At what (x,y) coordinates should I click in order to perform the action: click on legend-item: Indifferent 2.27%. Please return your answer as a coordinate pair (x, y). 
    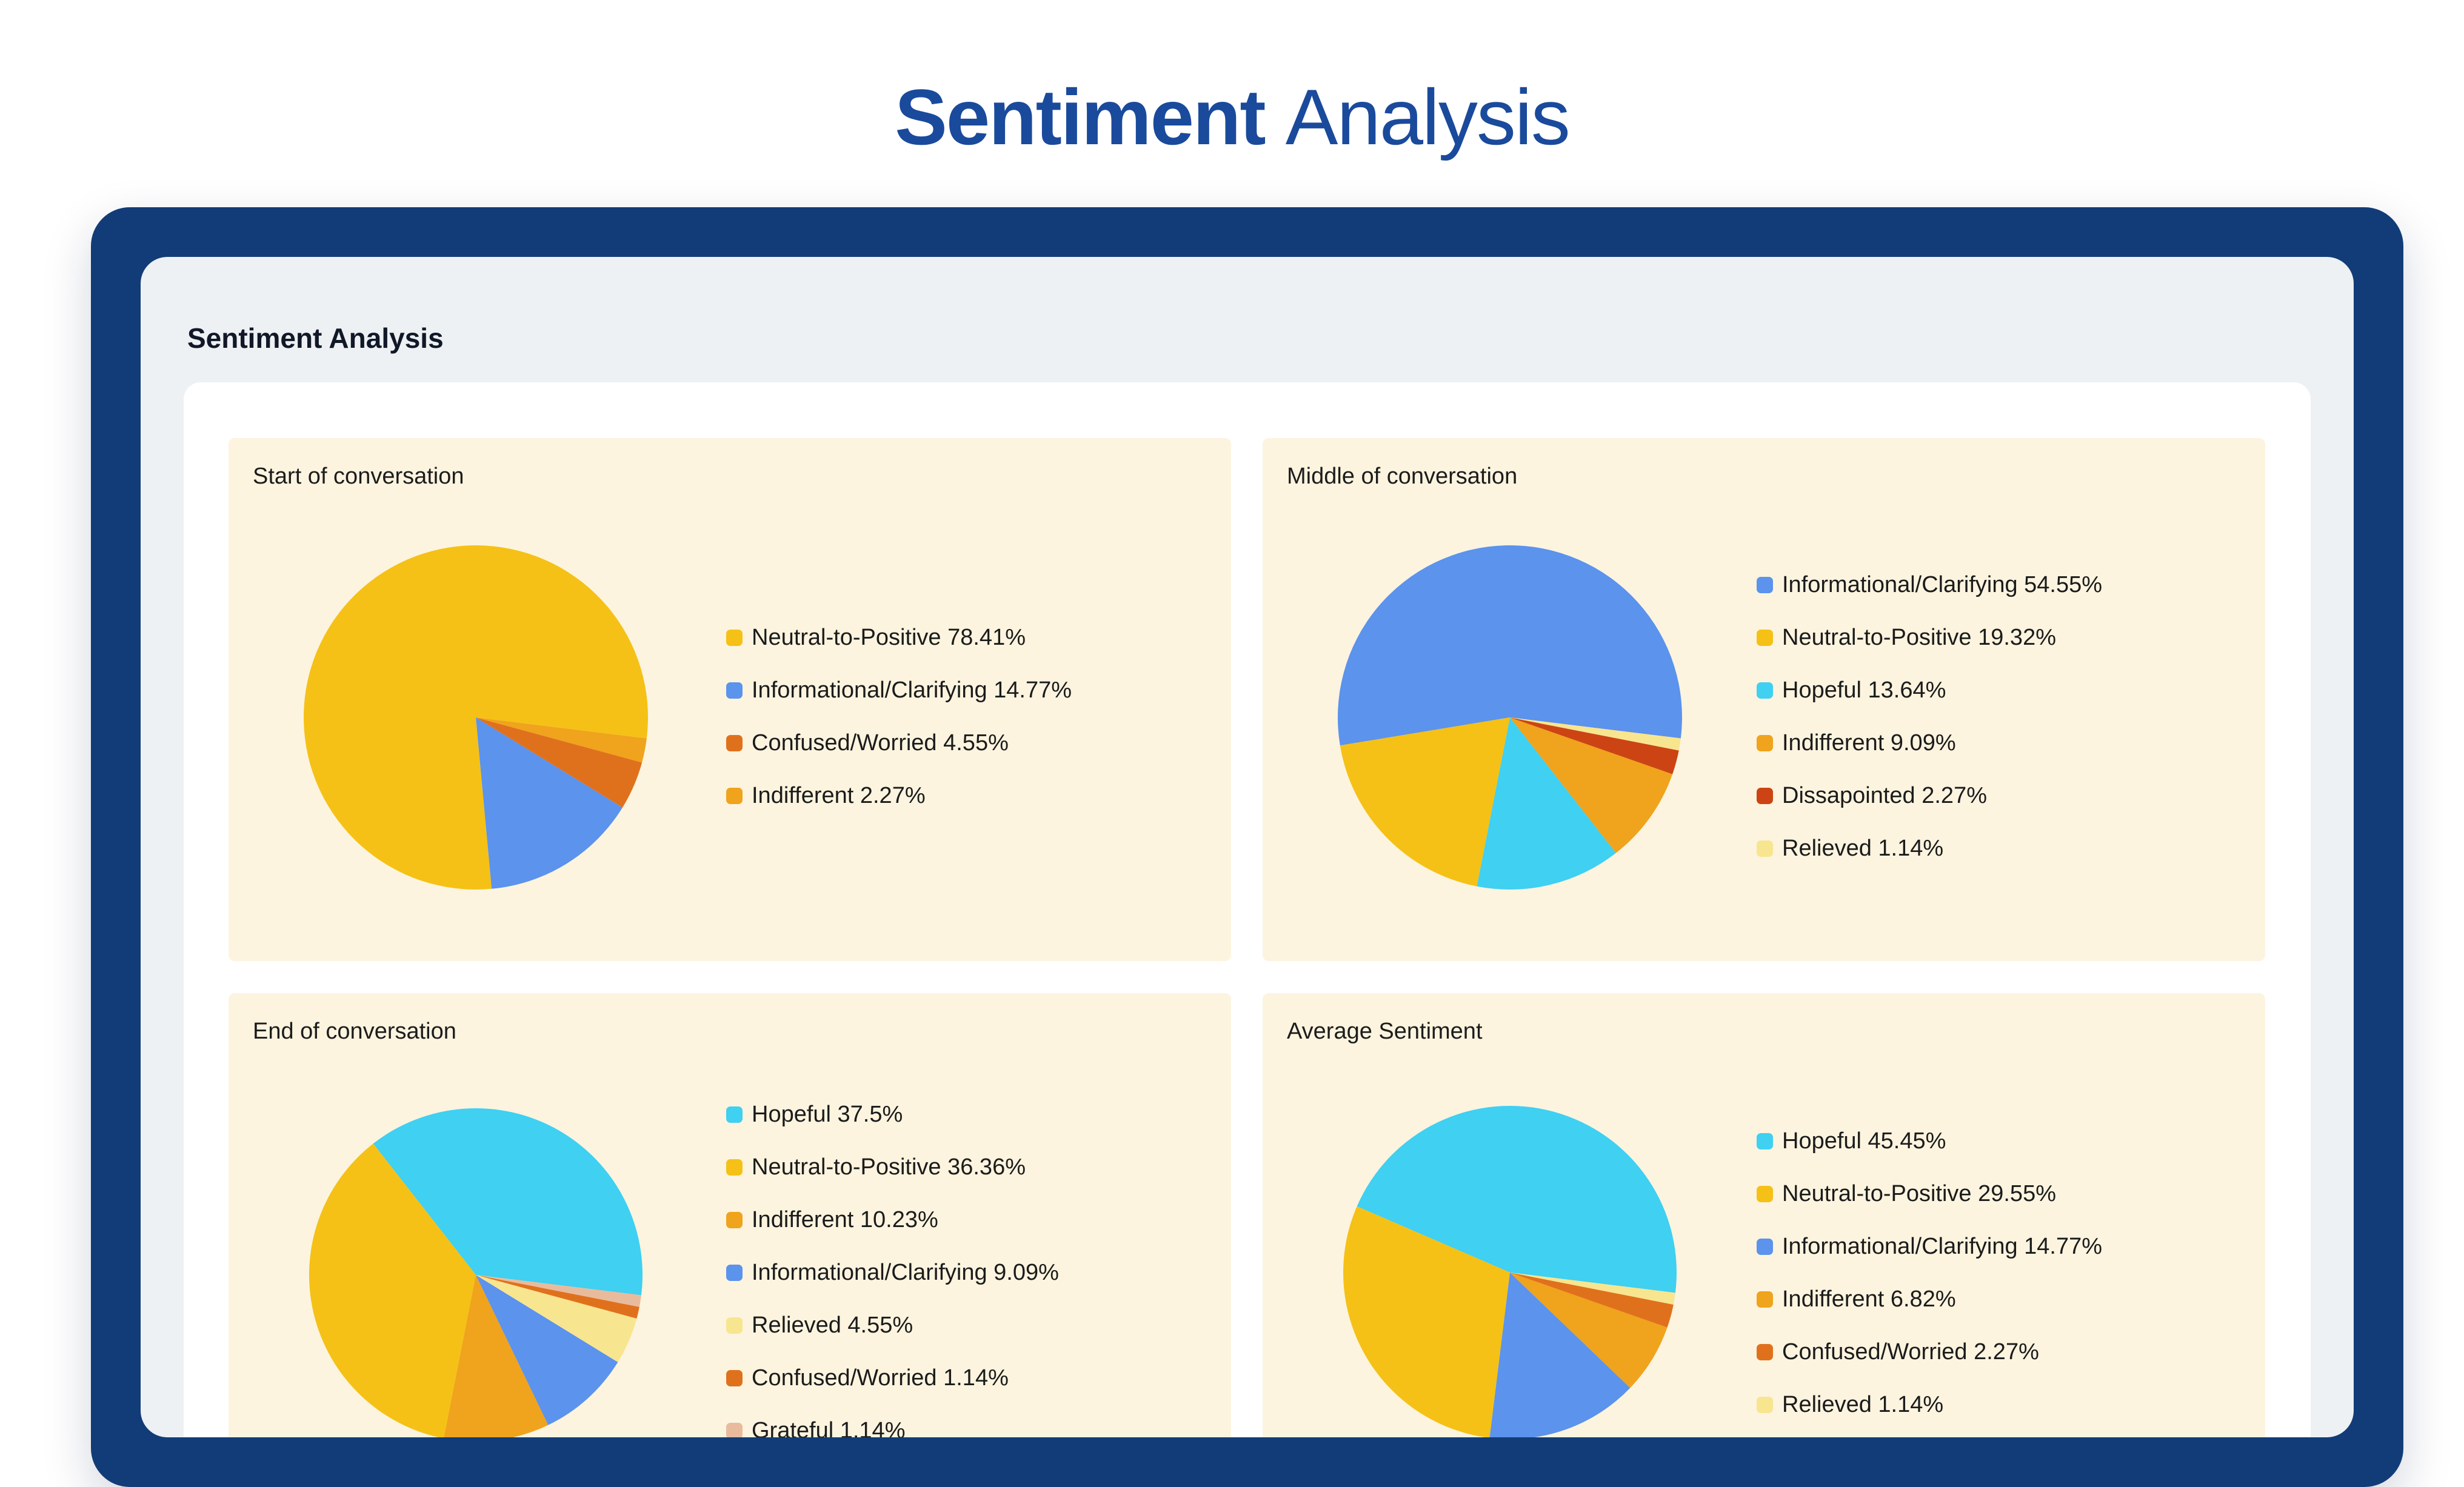
    Looking at the image, I should click on (899, 796).